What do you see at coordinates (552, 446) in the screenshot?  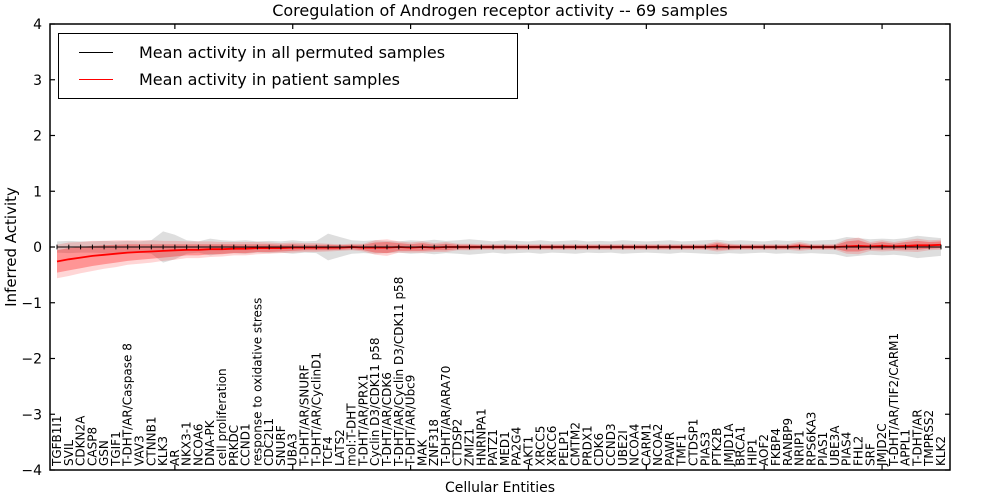 I see `x-tick-label: XRCC6` at bounding box center [552, 446].